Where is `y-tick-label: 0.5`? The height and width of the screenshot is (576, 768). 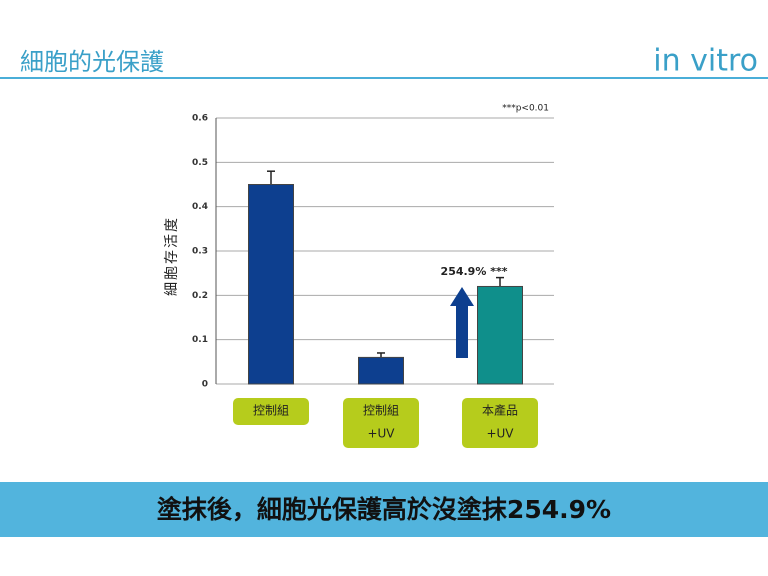
y-tick-label: 0.5 is located at coordinates (200, 163).